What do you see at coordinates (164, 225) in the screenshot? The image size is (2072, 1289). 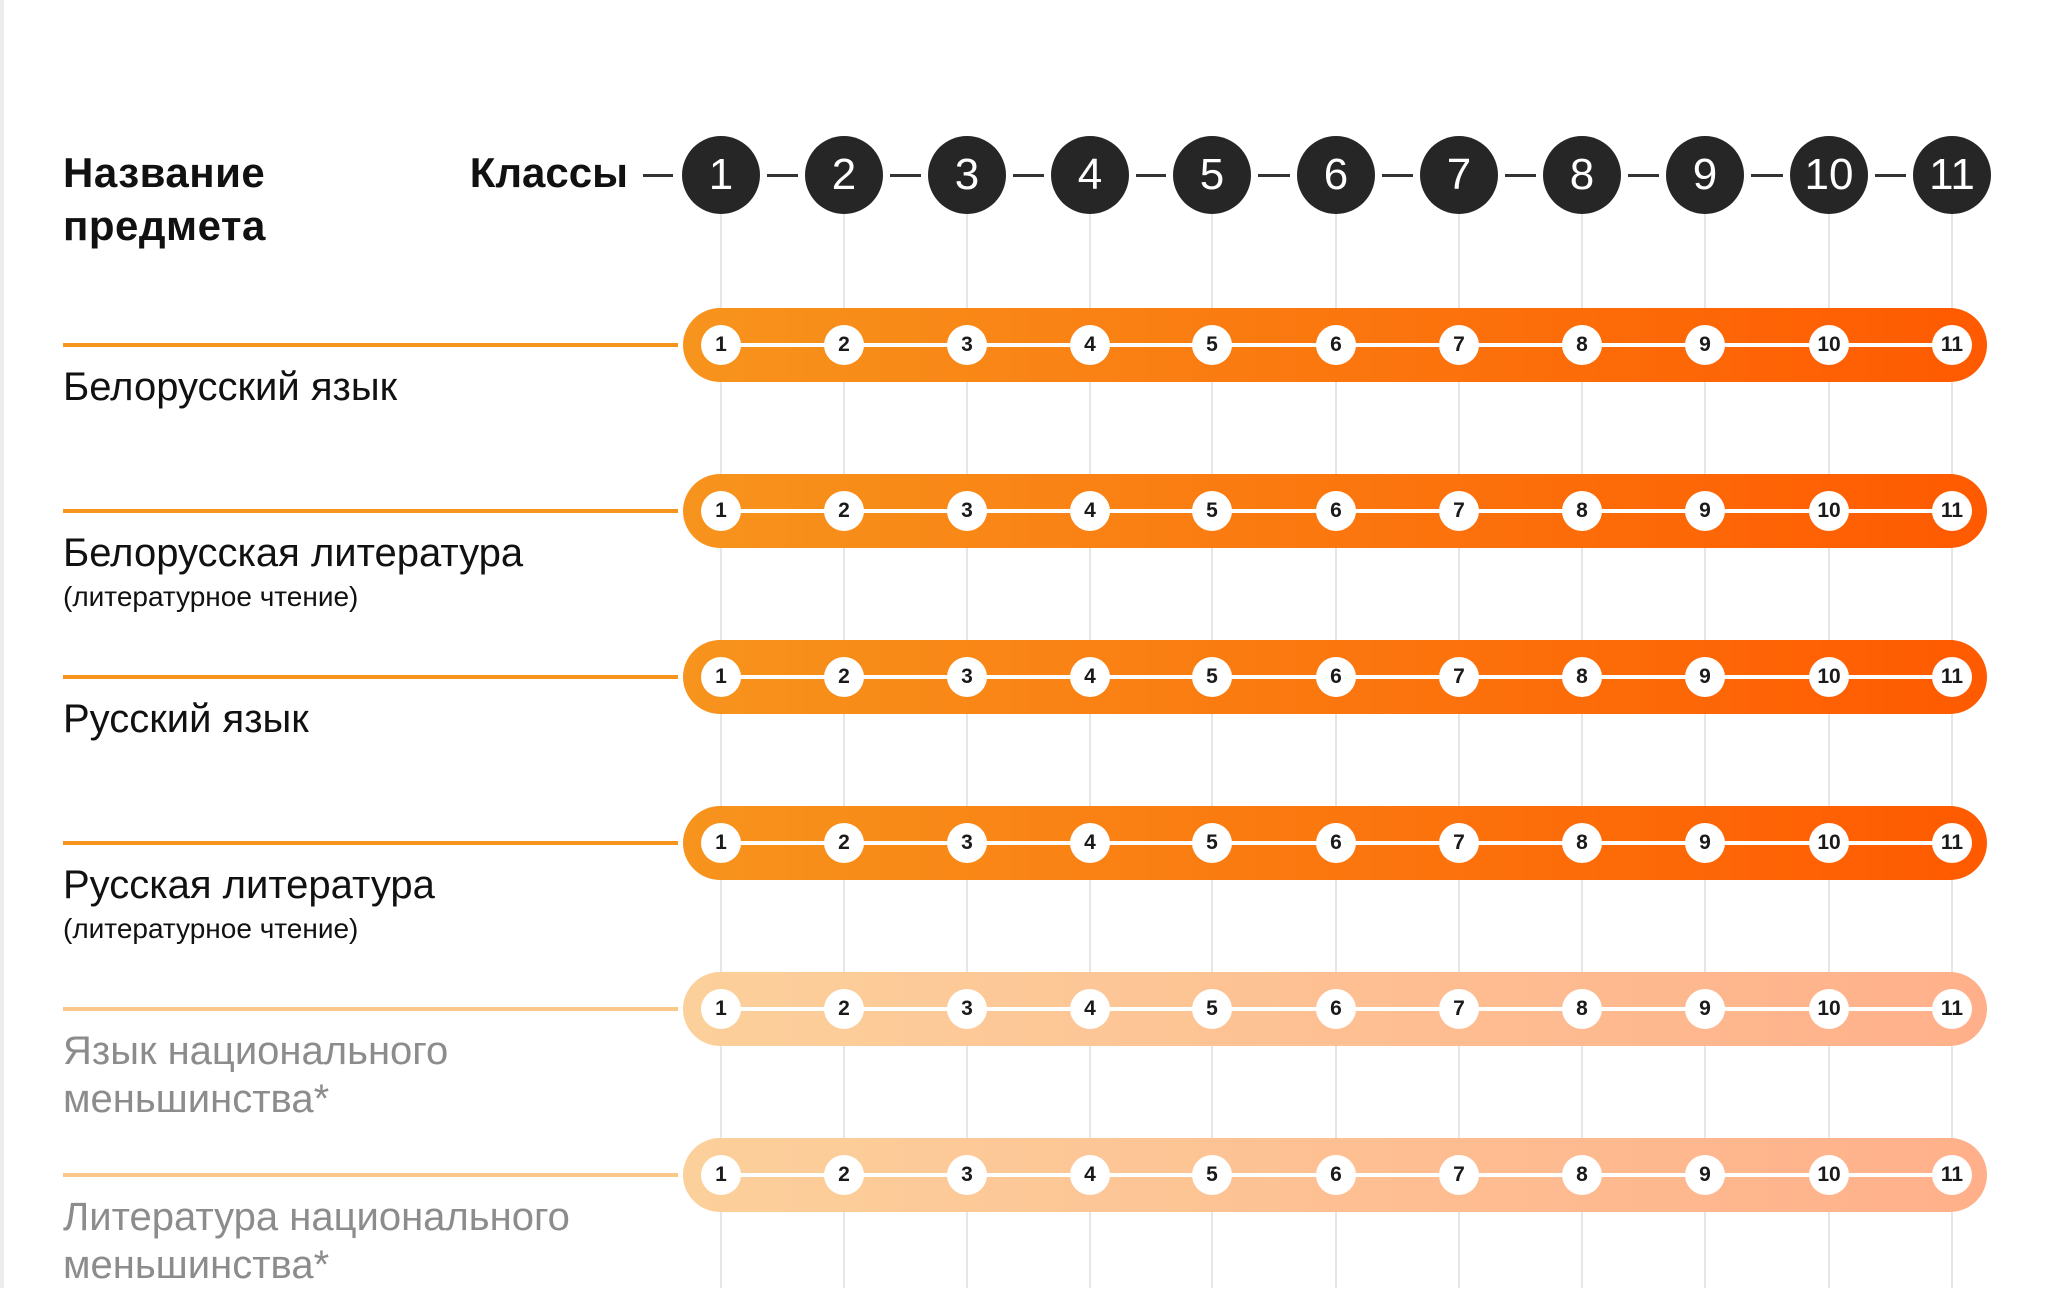 I see `subject-header-line2: предмета` at bounding box center [164, 225].